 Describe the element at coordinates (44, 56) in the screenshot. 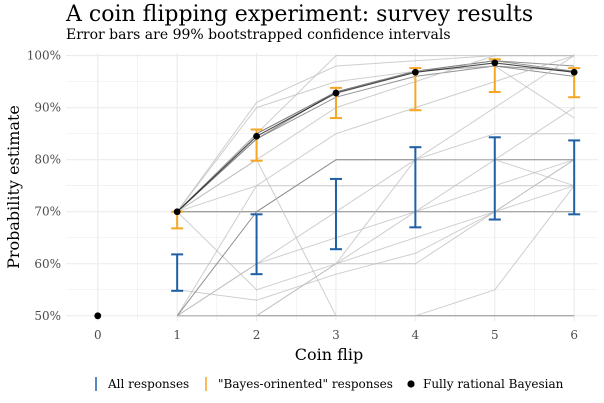

I see `y-tick-label: 100%` at that location.